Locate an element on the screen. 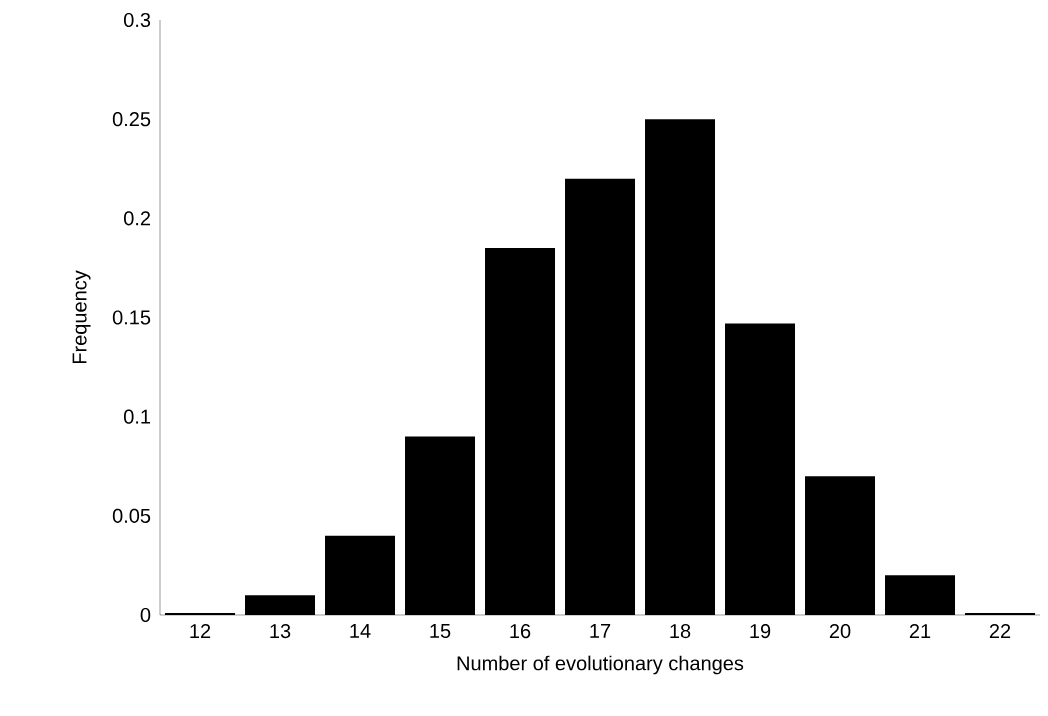 The image size is (1048, 716). x-tick-label: 16 is located at coordinates (520, 631).